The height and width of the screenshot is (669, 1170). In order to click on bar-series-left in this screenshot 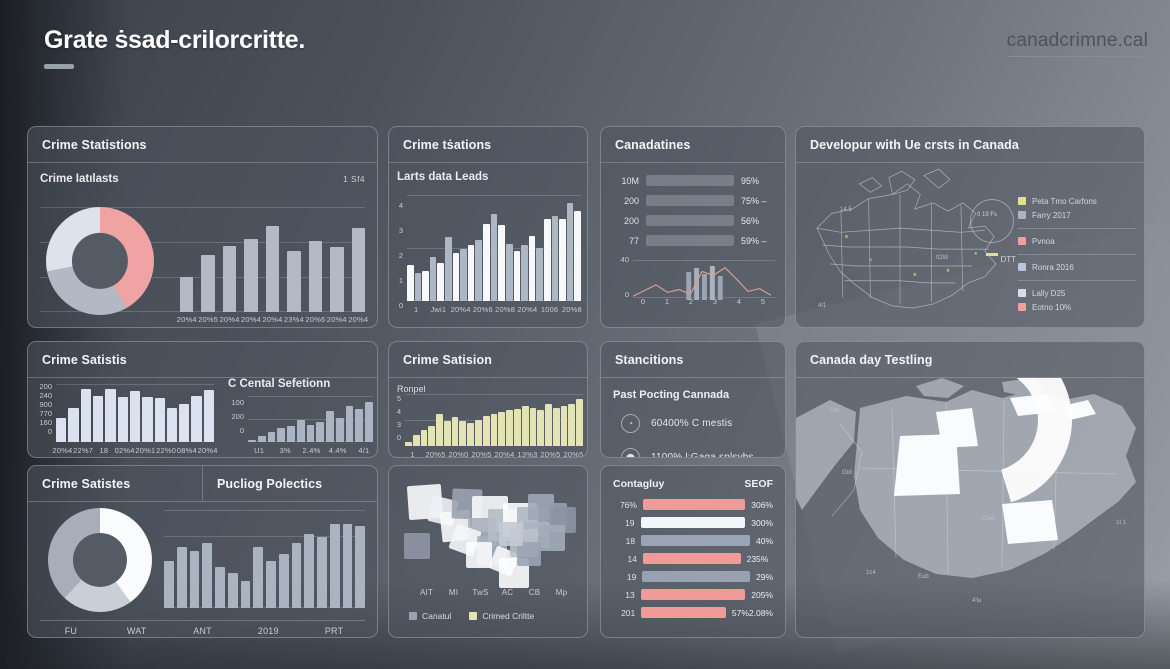, I will do `click(135, 413)`.